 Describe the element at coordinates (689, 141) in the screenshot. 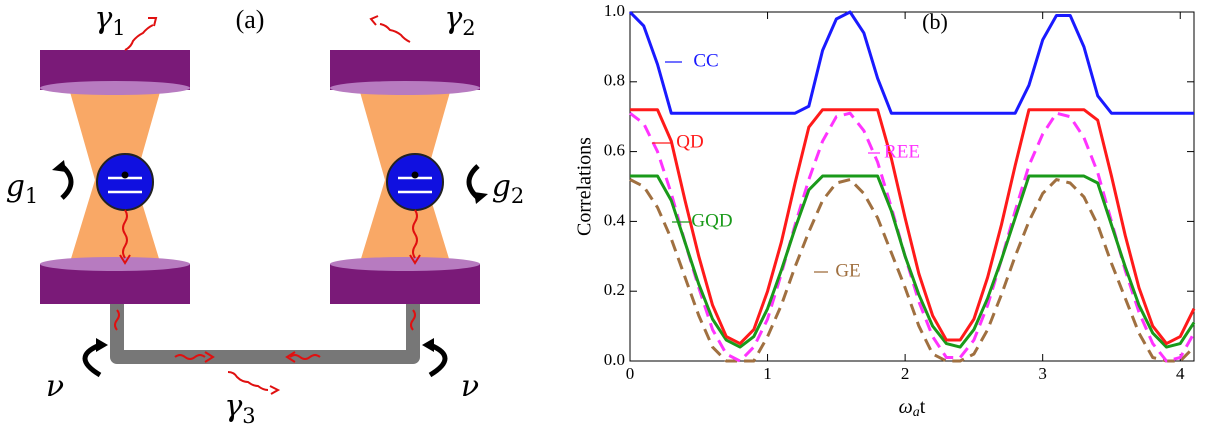

I see `series-label: QD` at that location.